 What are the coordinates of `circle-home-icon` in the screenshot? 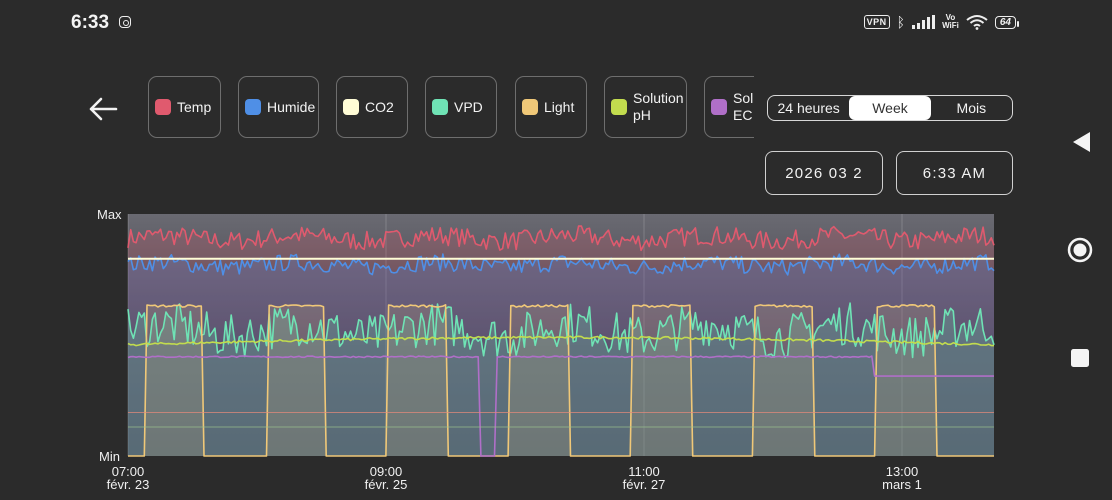 It's located at (1080, 250).